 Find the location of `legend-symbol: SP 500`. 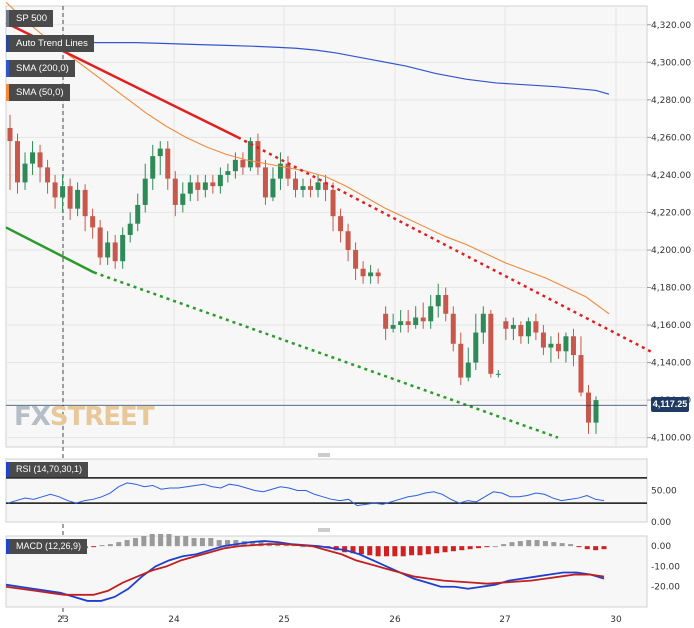

legend-symbol: SP 500 is located at coordinates (29, 18).